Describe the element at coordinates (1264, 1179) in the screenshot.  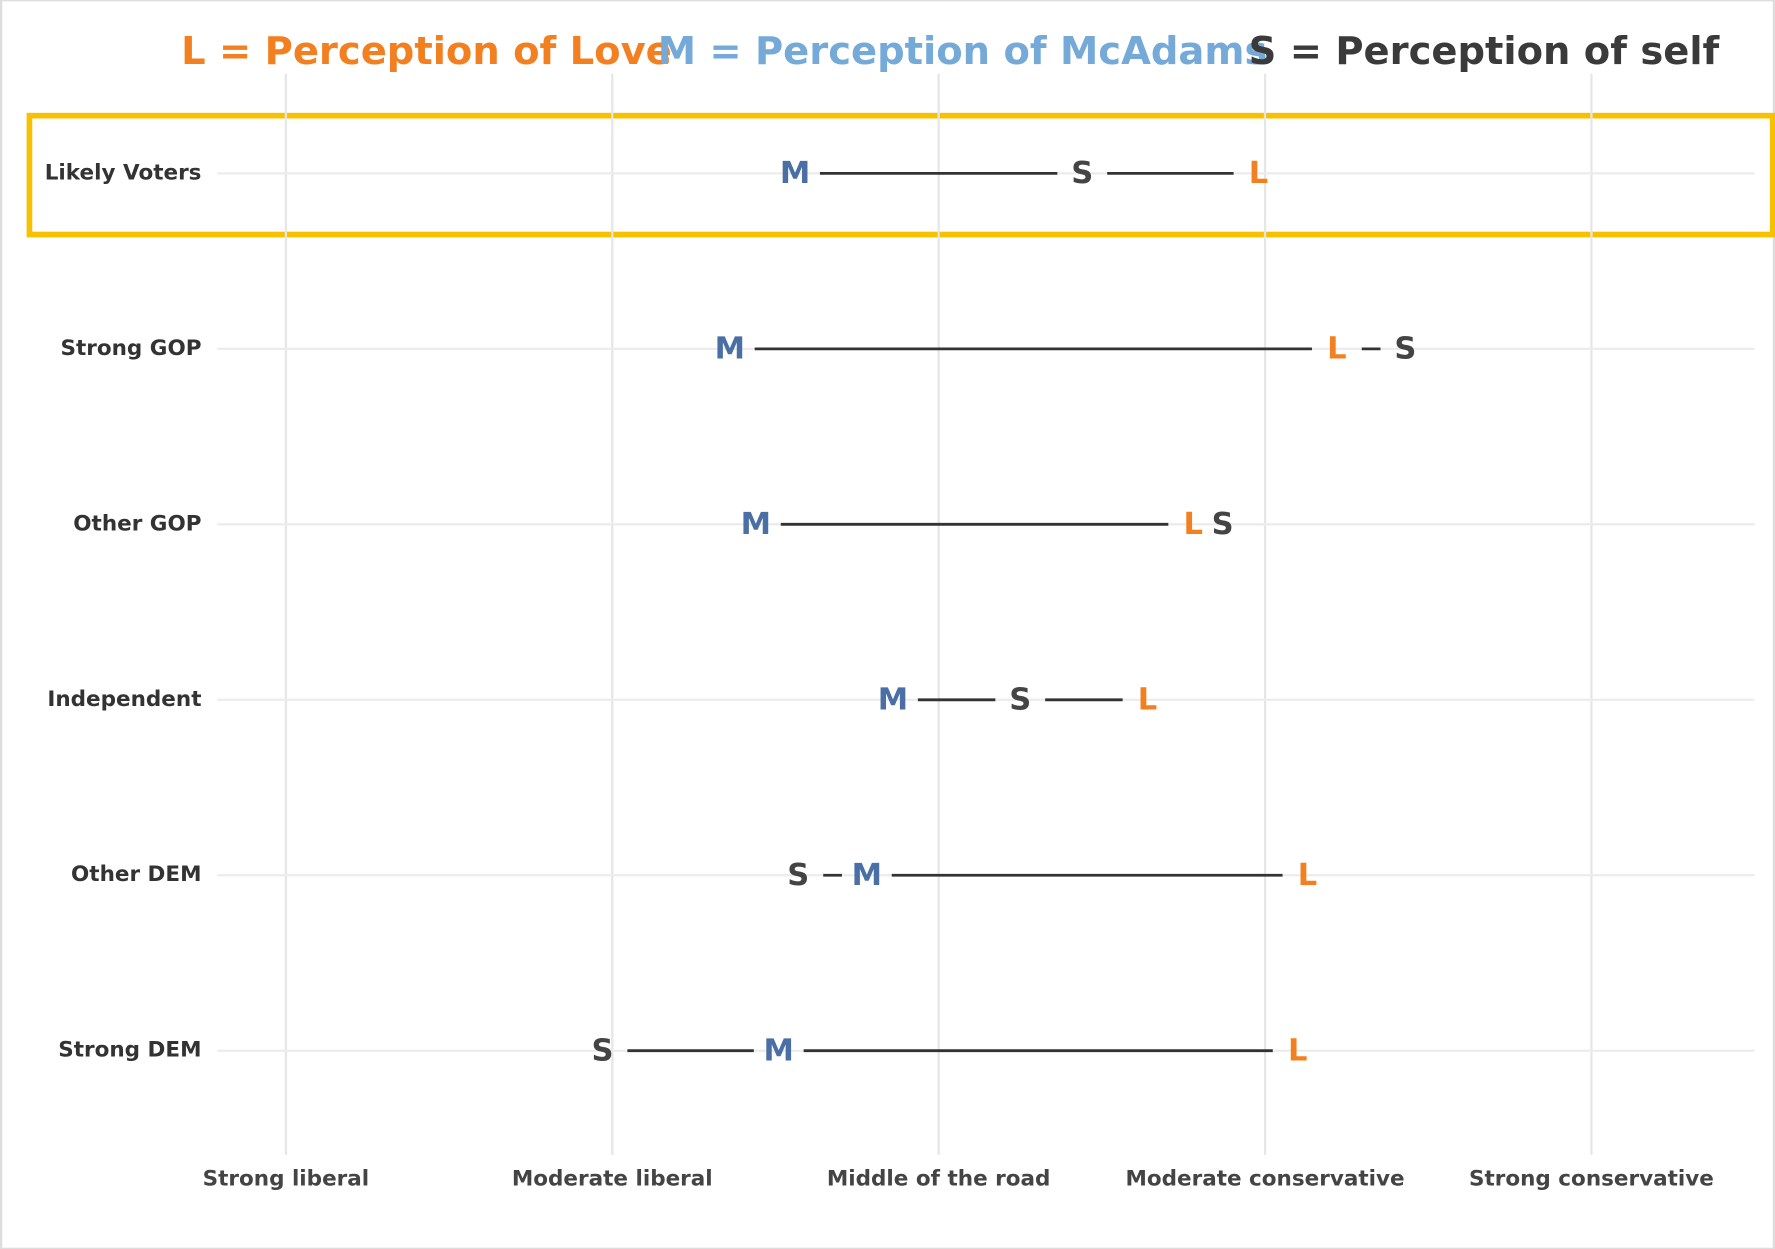
I see `x-tick-label: Moderate conservative` at that location.